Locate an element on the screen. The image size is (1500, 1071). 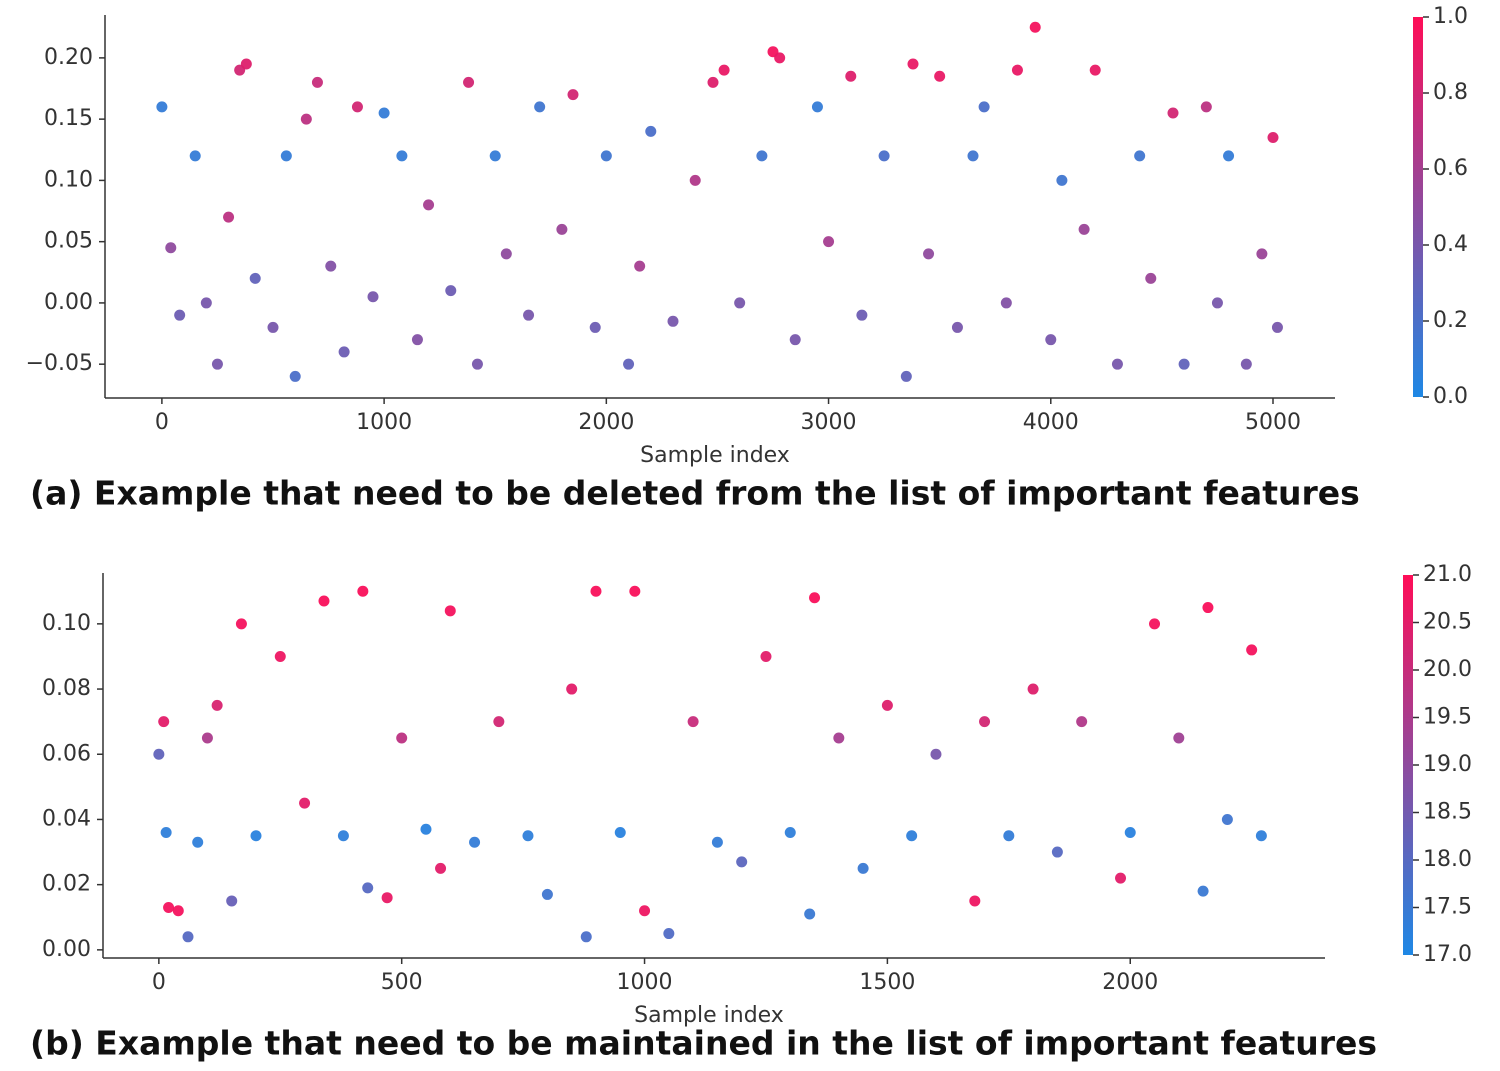
y-tick-label: 0.20 is located at coordinates (68, 57).